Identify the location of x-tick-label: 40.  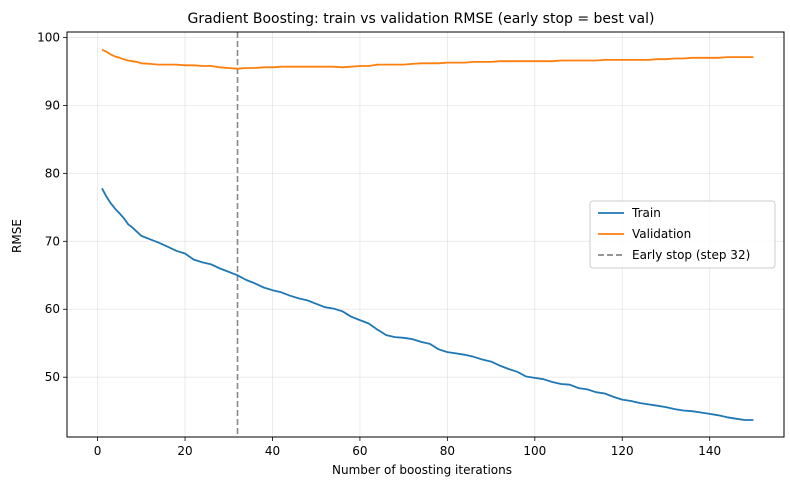
(272, 451).